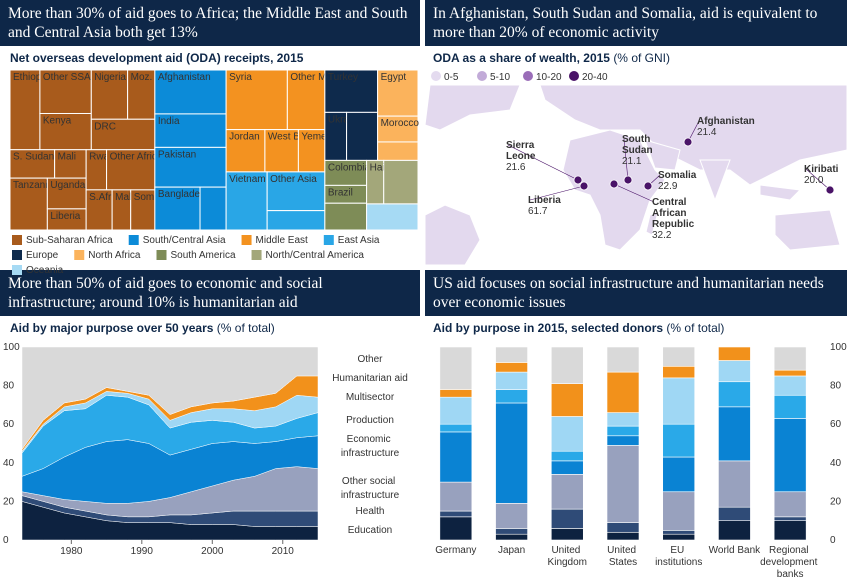 This screenshot has width=847, height=580. Describe the element at coordinates (169, 121) in the screenshot. I see `tile-label: India` at that location.